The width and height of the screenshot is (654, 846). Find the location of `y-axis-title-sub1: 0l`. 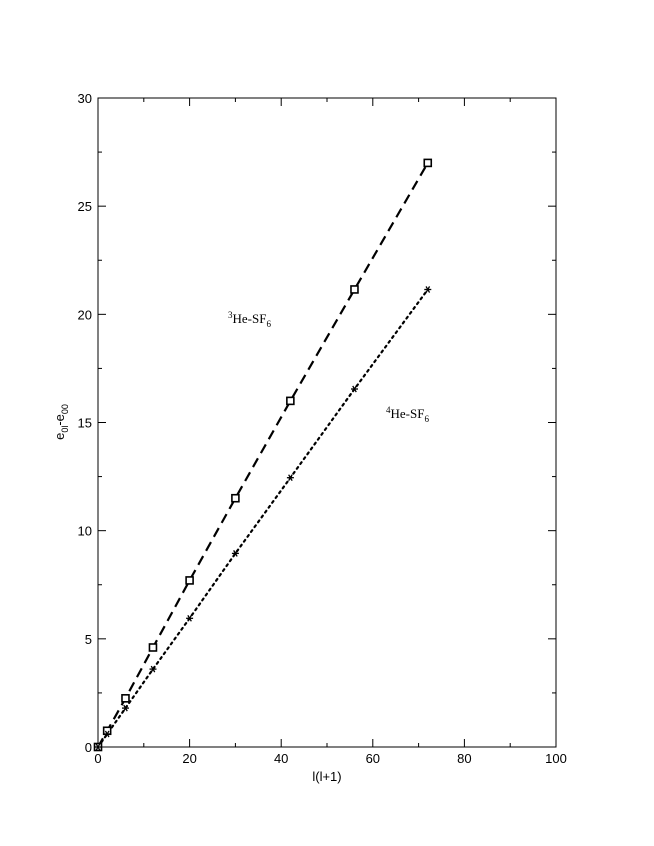

y-axis-title-sub1: 0l is located at coordinates (65, 429).